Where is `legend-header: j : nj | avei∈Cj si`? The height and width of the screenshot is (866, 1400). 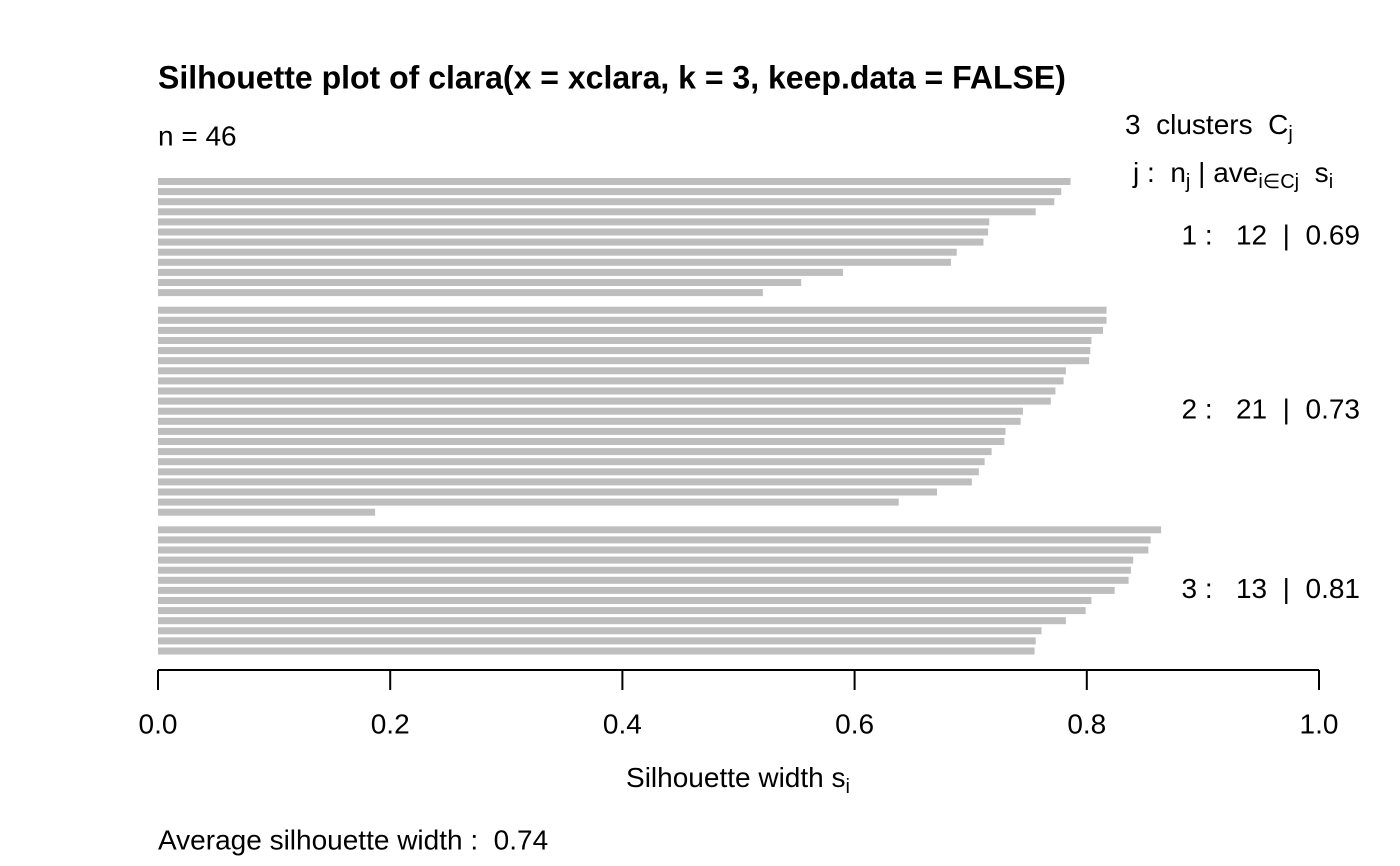 legend-header: j : nj | avei∈Cj si is located at coordinates (1232, 175).